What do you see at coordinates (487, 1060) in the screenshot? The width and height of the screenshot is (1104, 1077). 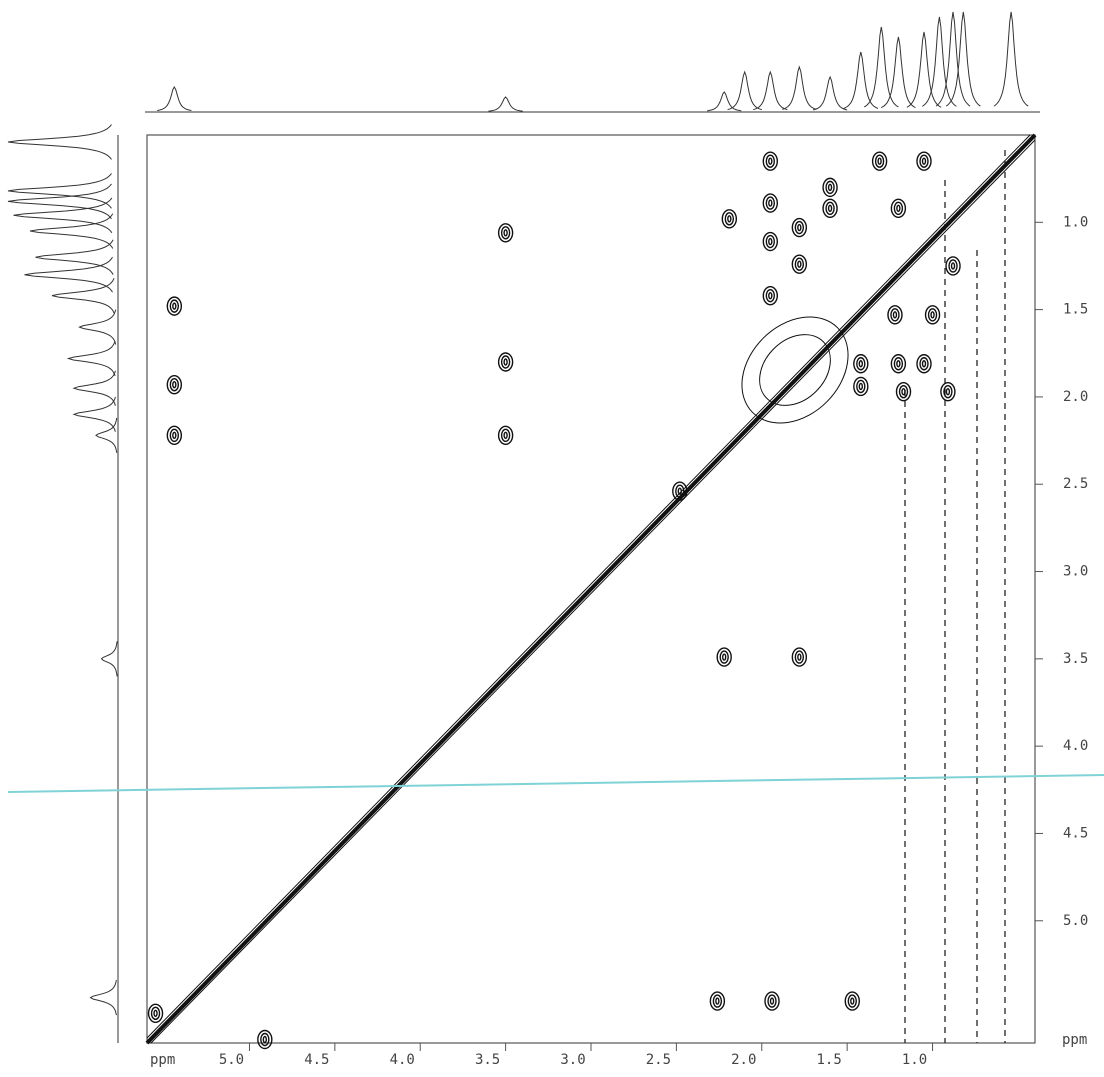 I see `x-tick-label: 3.5` at bounding box center [487, 1060].